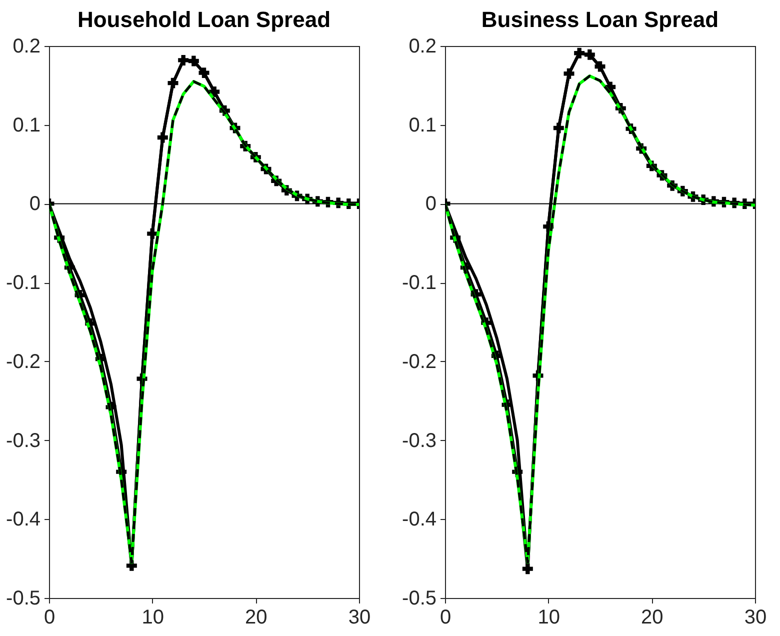  Describe the element at coordinates (600, 19) in the screenshot. I see `chart-title: Business Loan Spread` at that location.